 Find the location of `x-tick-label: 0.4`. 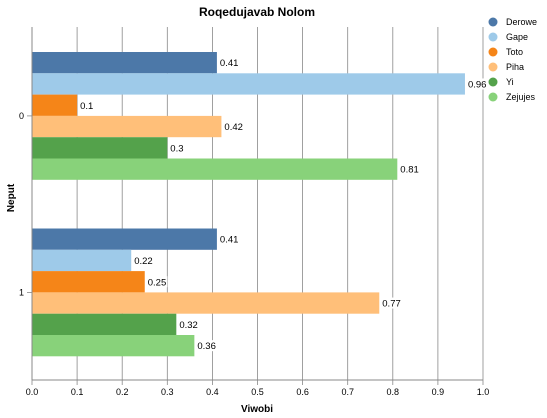

x-tick-label: 0.4 is located at coordinates (212, 392).